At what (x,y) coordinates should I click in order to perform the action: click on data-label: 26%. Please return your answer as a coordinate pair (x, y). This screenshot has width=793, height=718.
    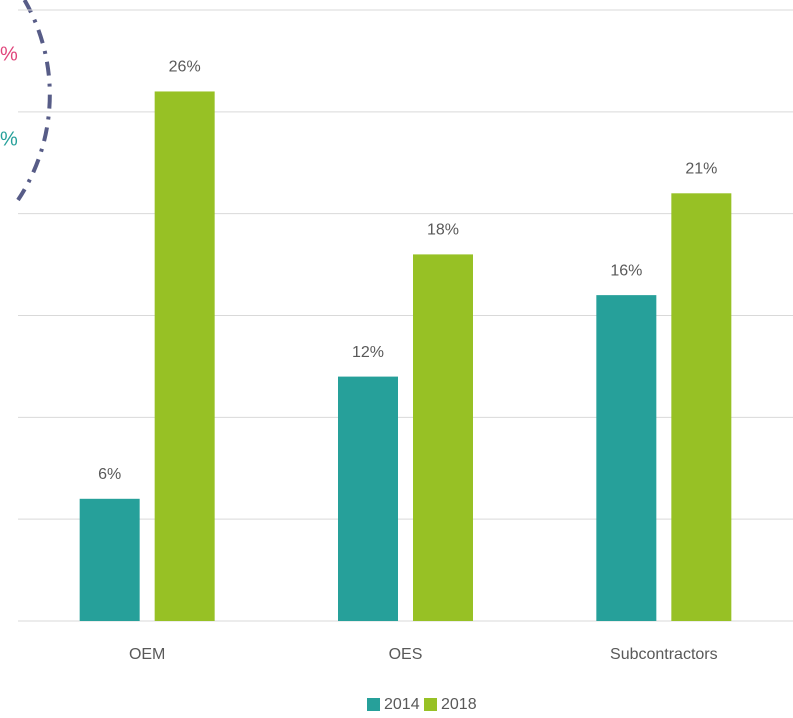
    Looking at the image, I should click on (185, 67).